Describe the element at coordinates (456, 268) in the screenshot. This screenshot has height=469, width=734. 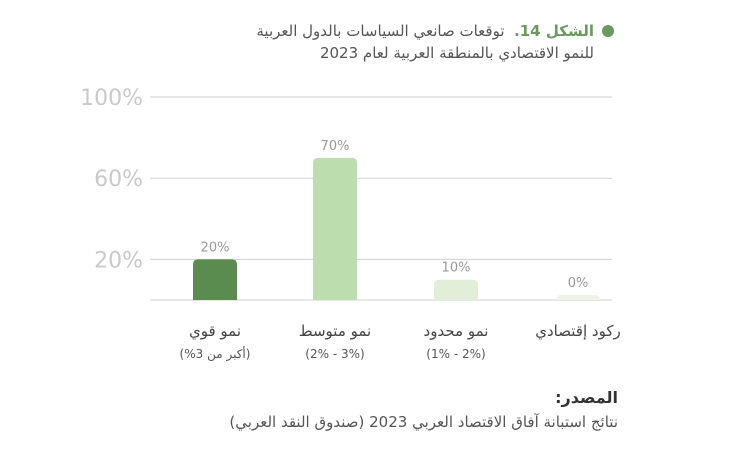
I see `data-label: 10%` at that location.